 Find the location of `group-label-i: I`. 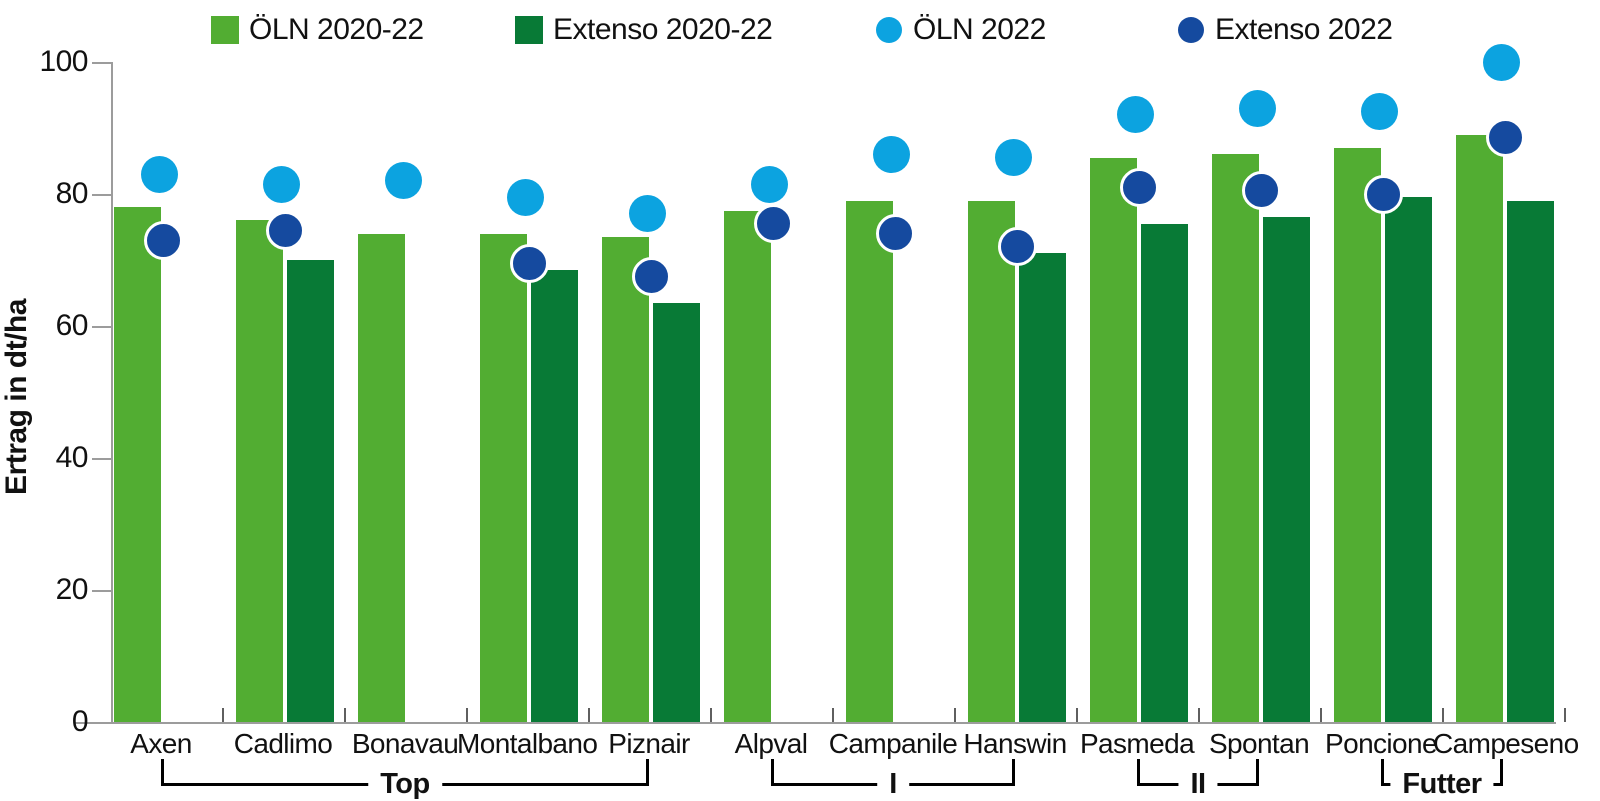

group-label-i: I is located at coordinates (893, 784).